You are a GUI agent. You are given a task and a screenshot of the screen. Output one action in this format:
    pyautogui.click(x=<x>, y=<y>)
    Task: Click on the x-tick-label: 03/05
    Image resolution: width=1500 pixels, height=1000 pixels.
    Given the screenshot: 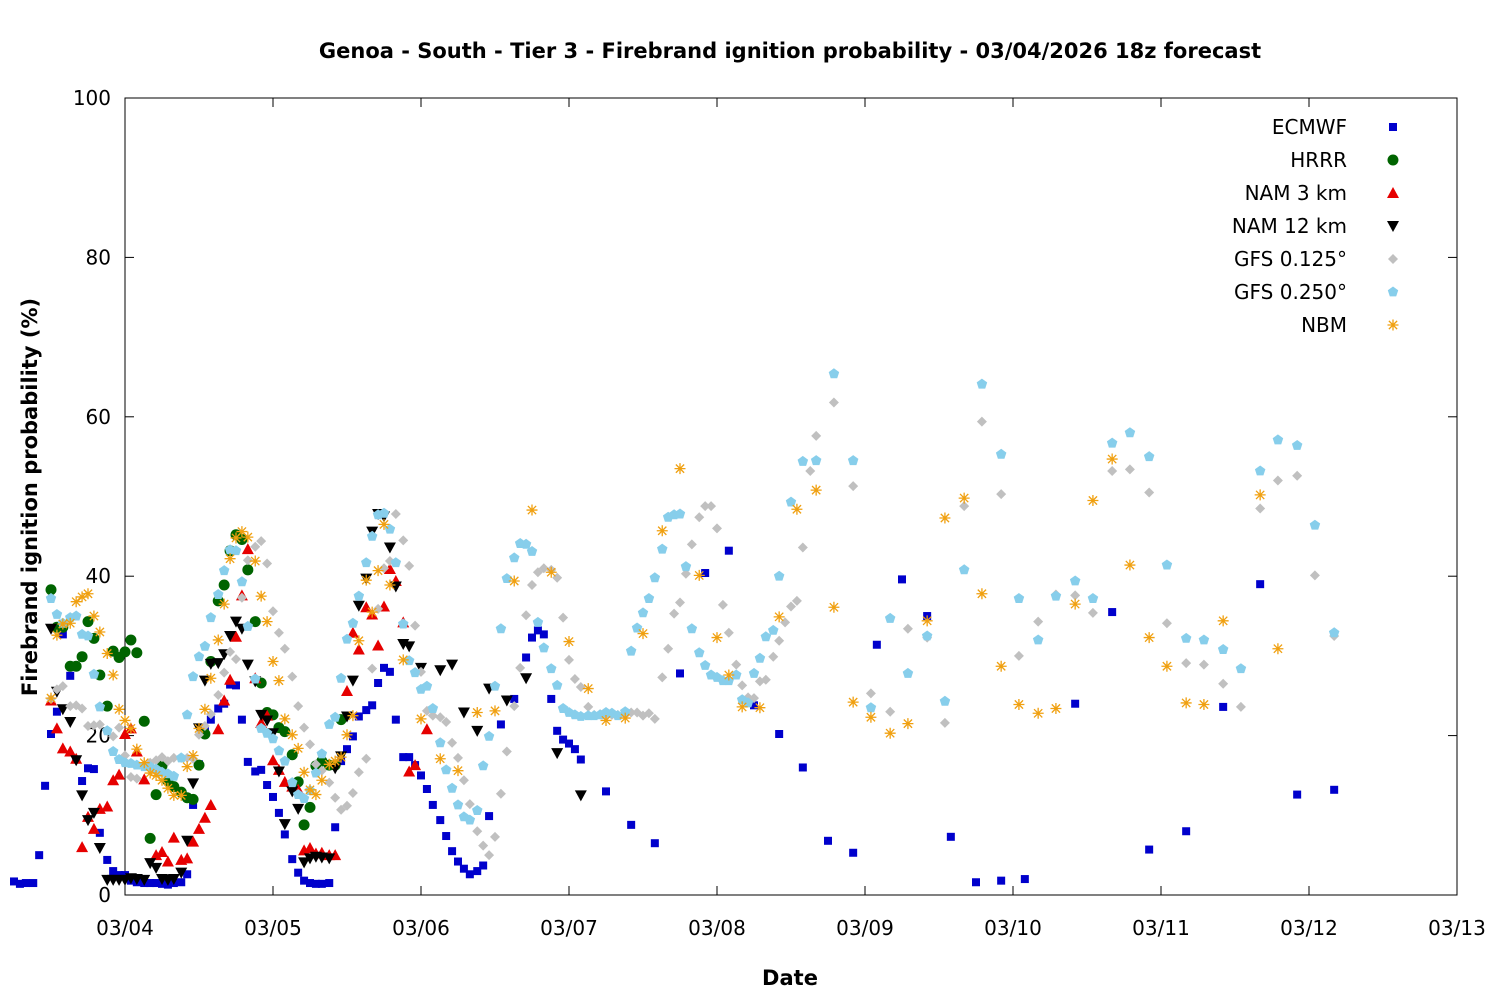 What is the action you would take?
    pyautogui.click(x=273, y=928)
    